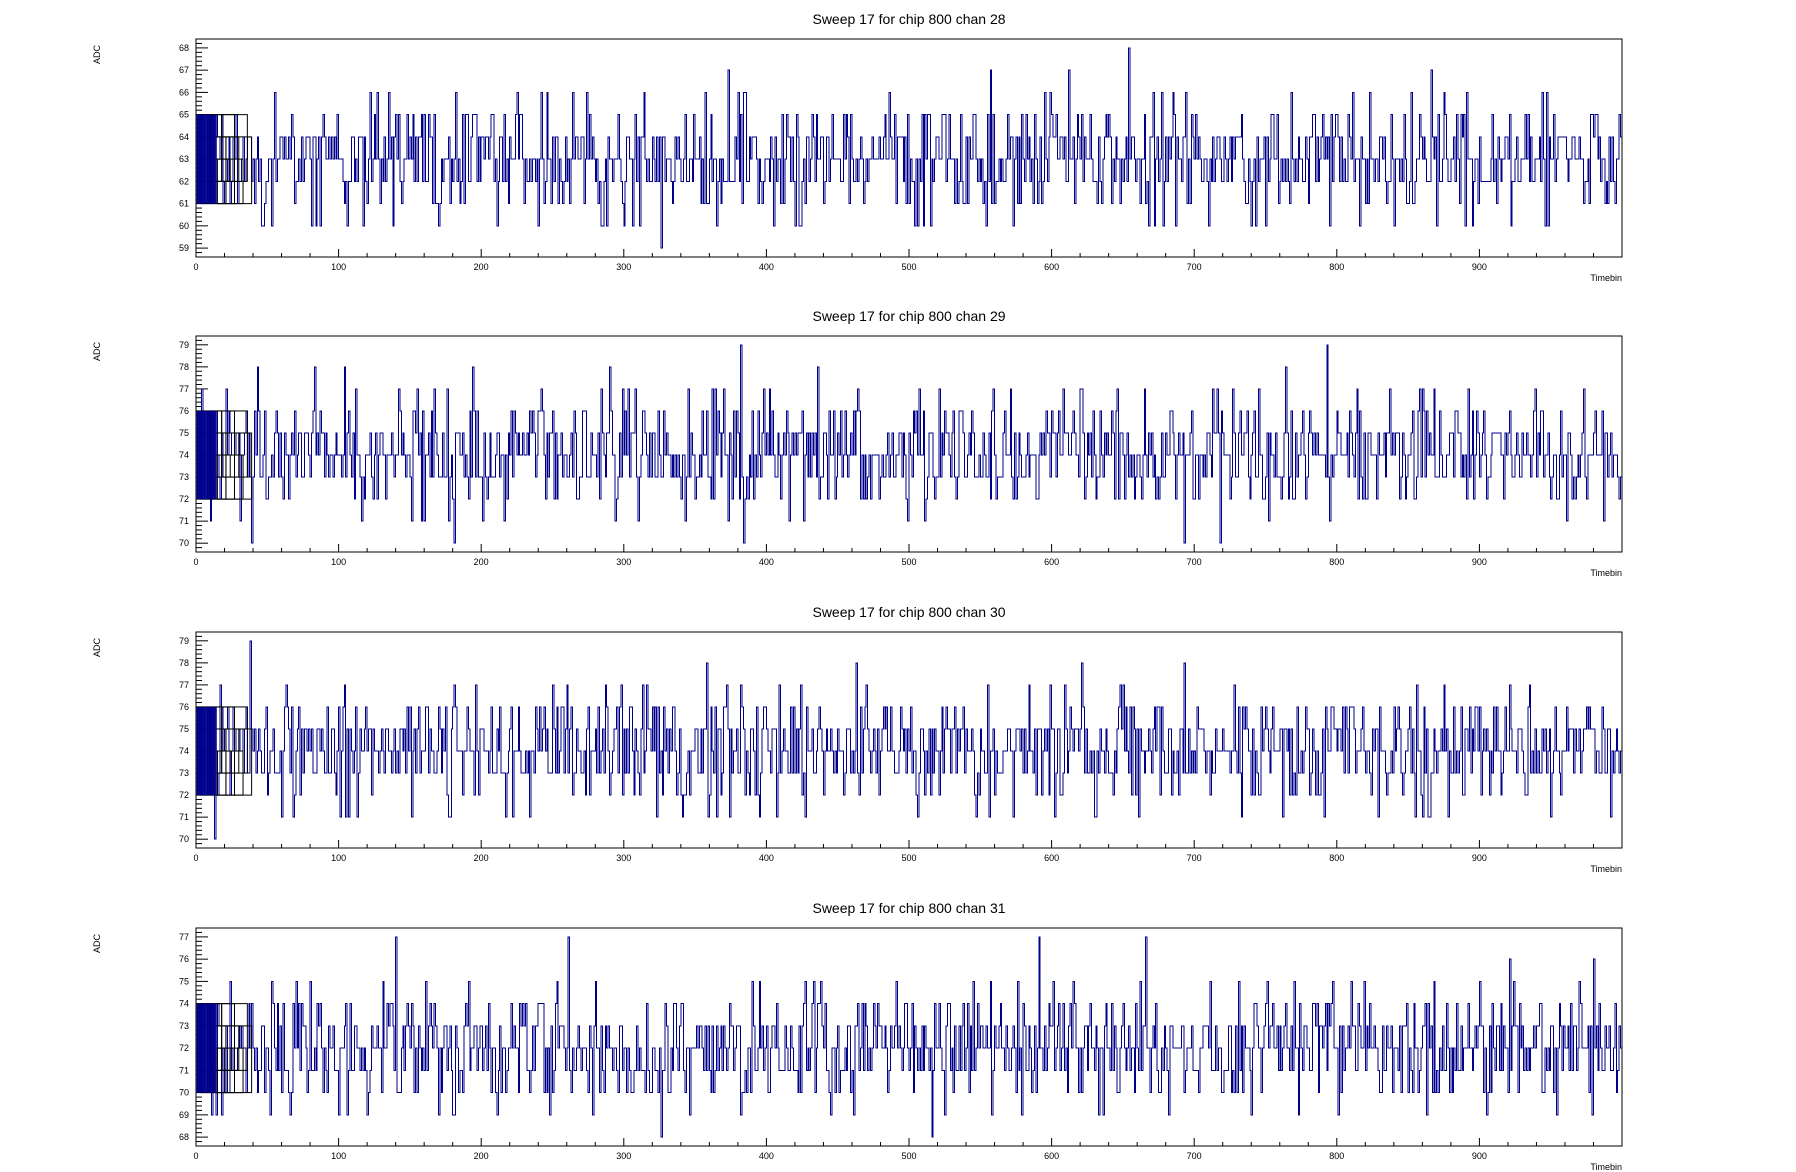  What do you see at coordinates (184, 159) in the screenshot?
I see `y-tick-label: 63` at bounding box center [184, 159].